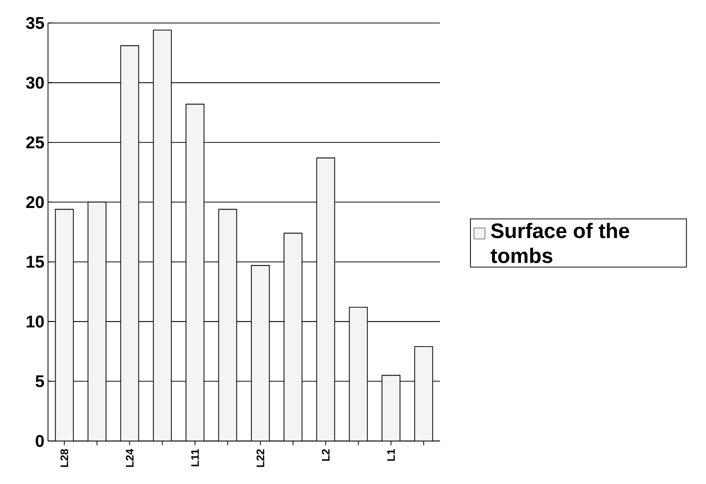 The image size is (706, 484). Describe the element at coordinates (326, 455) in the screenshot. I see `x-tick-label: L2` at that location.